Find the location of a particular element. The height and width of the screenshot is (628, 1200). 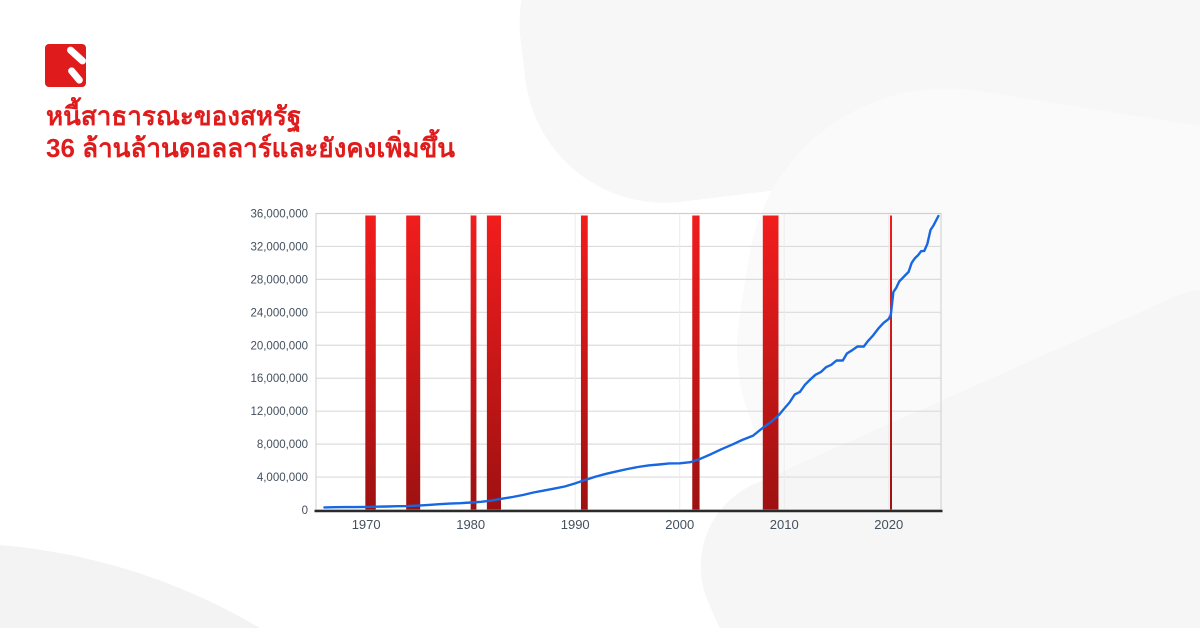

title-line-2: 36 ล้านล้านดอลลาร์และยังคงเพิ่มขึ้น is located at coordinates (250, 148).